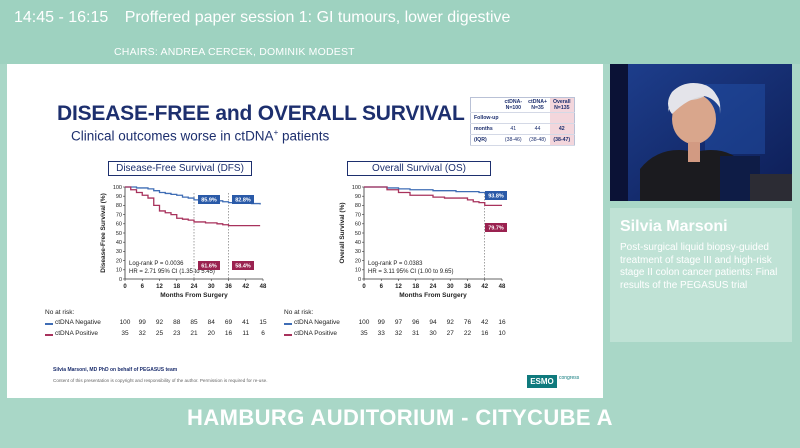 This screenshot has height=448, width=800. Describe the element at coordinates (358, 225) in the screenshot. I see `y-tick-label: 60` at that location.